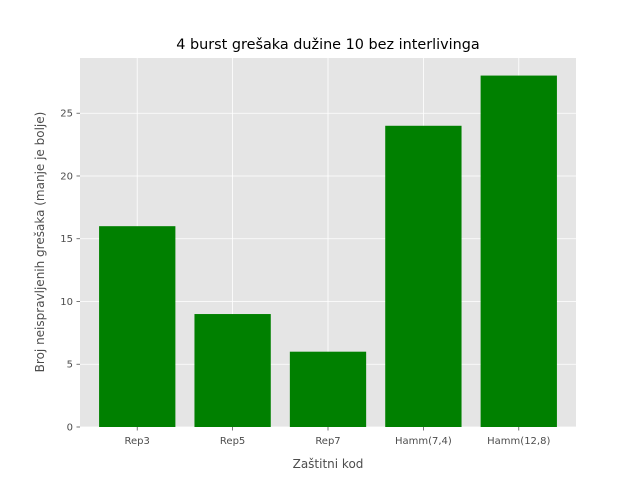 This screenshot has height=480, width=640. Describe the element at coordinates (423, 441) in the screenshot. I see `x-tick-label: Hamm(7,4)` at that location.